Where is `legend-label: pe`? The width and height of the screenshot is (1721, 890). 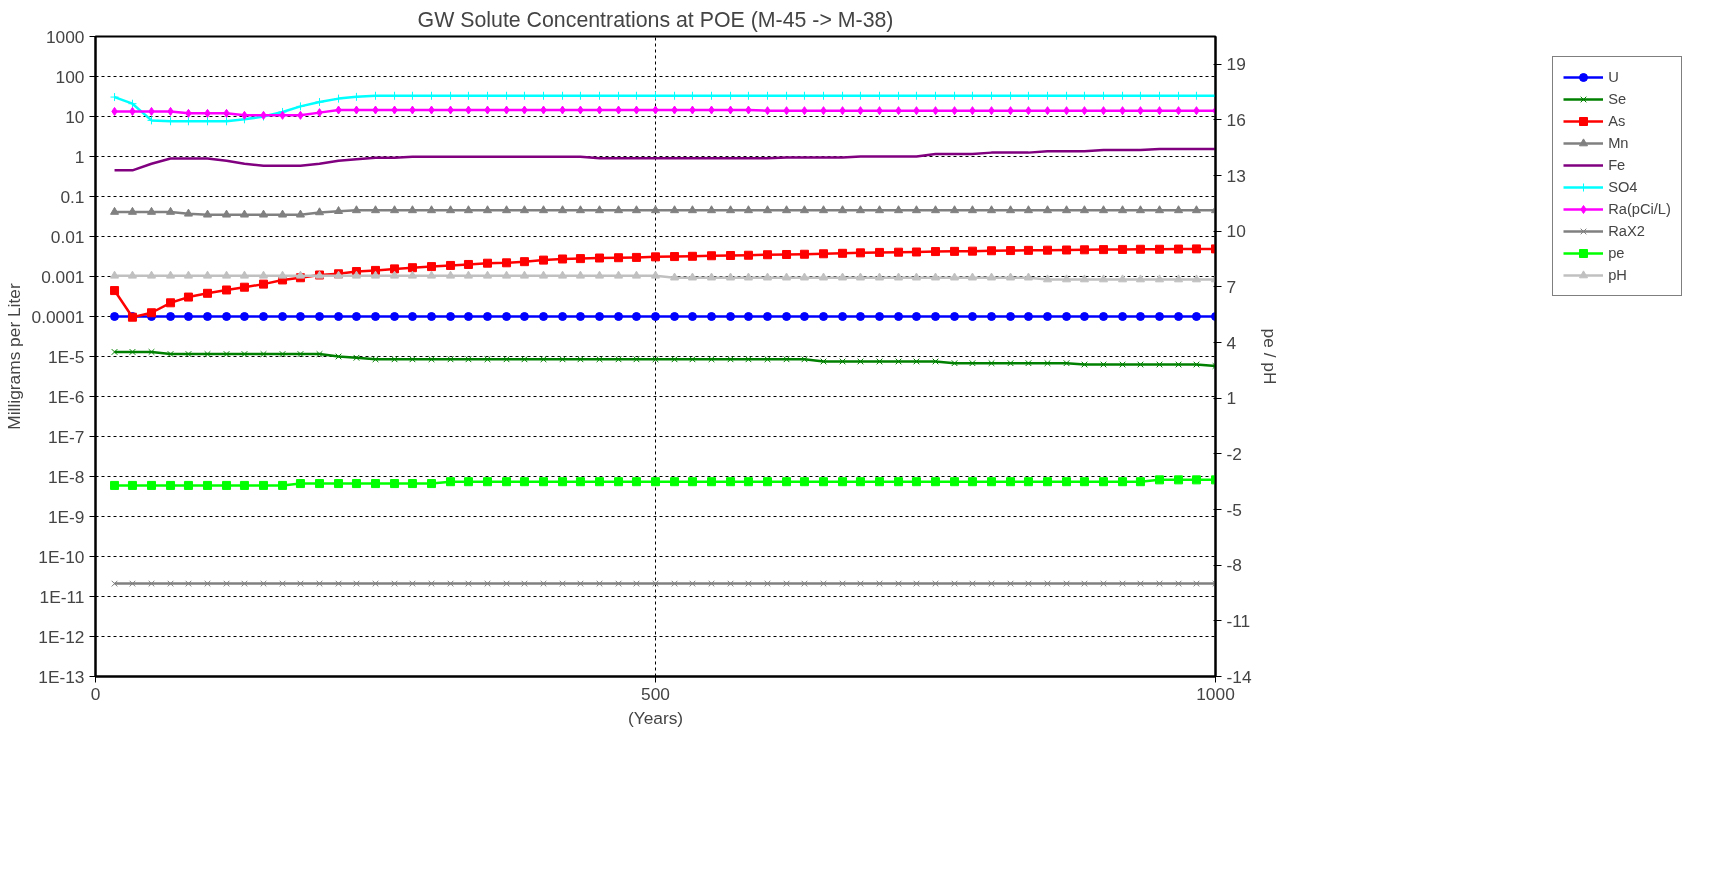 legend-label: pe is located at coordinates (1617, 253).